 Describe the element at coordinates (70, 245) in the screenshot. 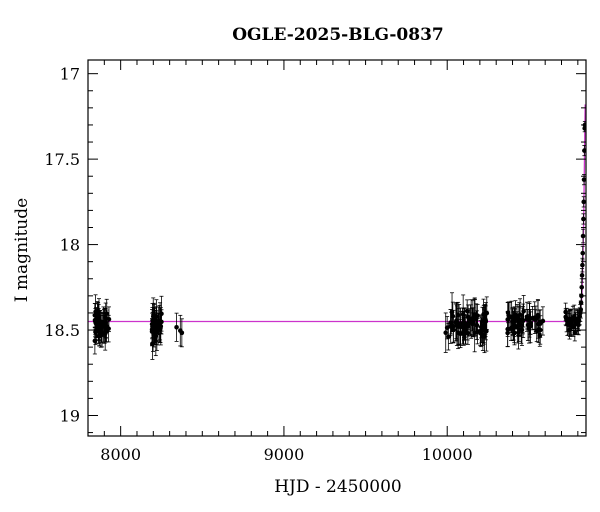

I see `y-tick-label: 18` at that location.